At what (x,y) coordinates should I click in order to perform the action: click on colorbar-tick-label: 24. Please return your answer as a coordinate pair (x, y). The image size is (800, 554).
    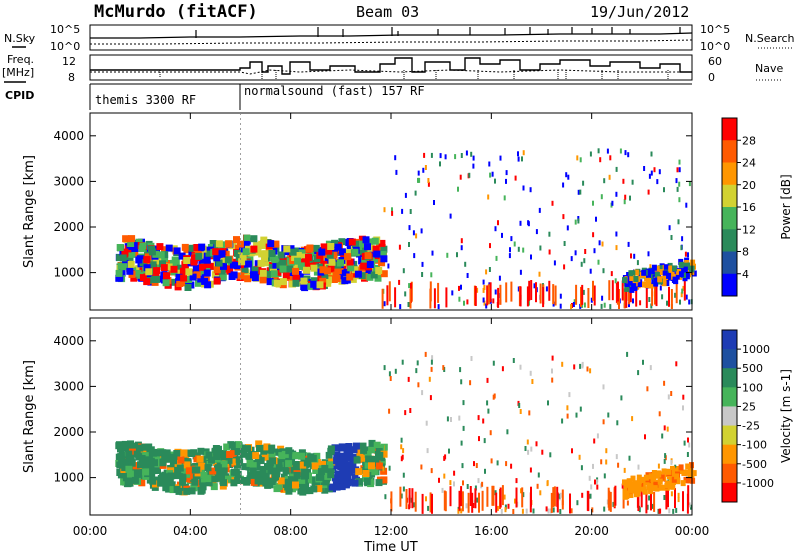
    Looking at the image, I should click on (749, 163).